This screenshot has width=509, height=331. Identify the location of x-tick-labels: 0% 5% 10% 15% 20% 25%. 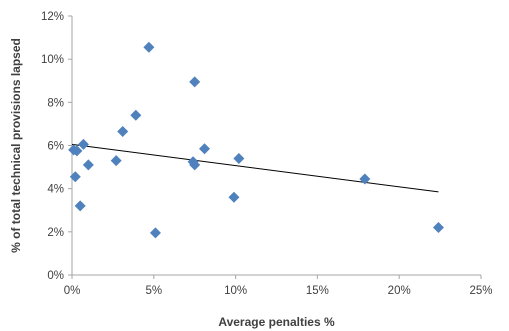
(278, 286).